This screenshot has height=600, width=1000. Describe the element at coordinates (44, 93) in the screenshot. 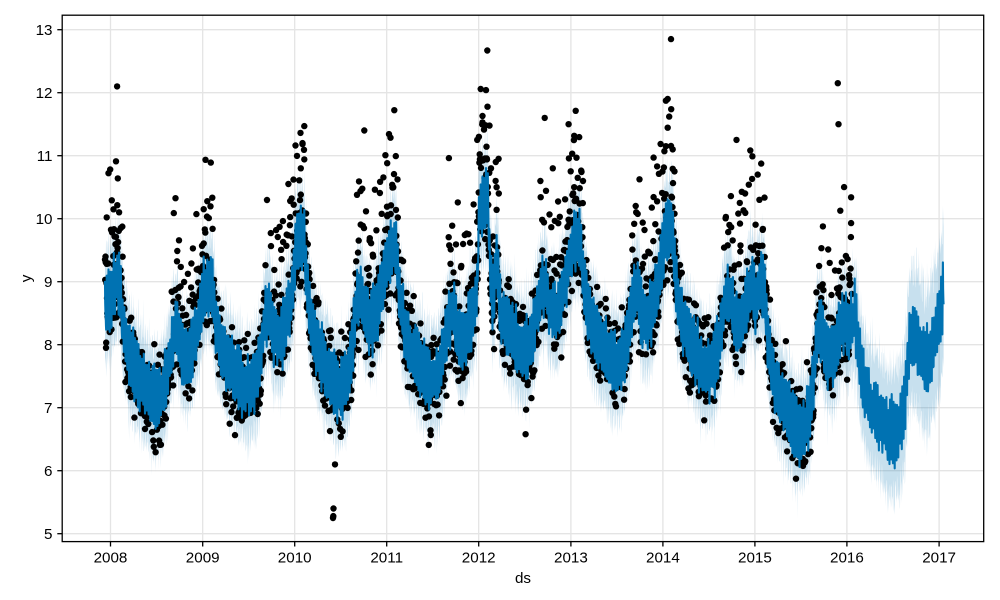

I see `svg-text: 12` at that location.